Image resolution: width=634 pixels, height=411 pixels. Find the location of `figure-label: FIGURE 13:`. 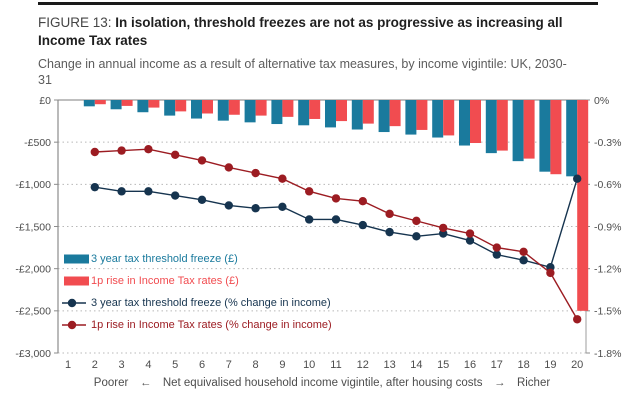

figure-label: FIGURE 13: is located at coordinates (75, 22).